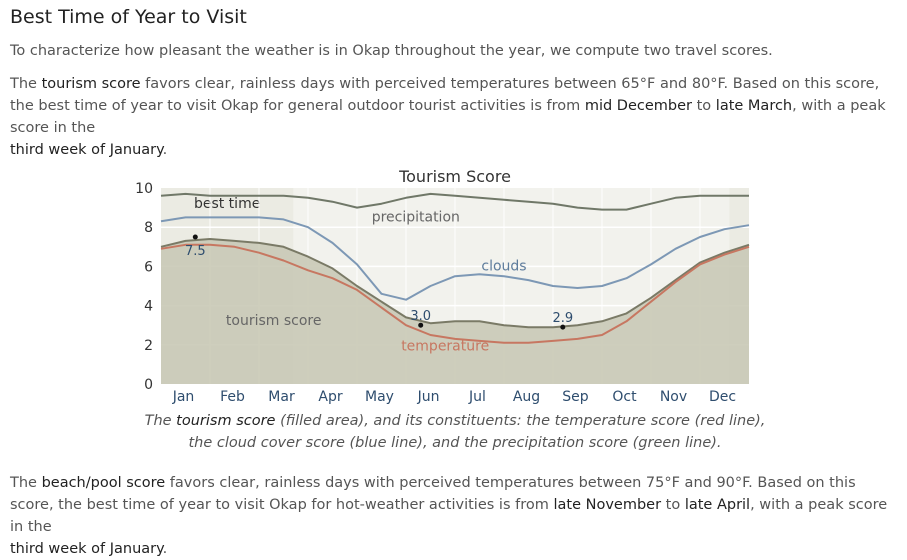 The height and width of the screenshot is (560, 907). Describe the element at coordinates (379, 397) in the screenshot. I see `x-tick-label: May` at that location.